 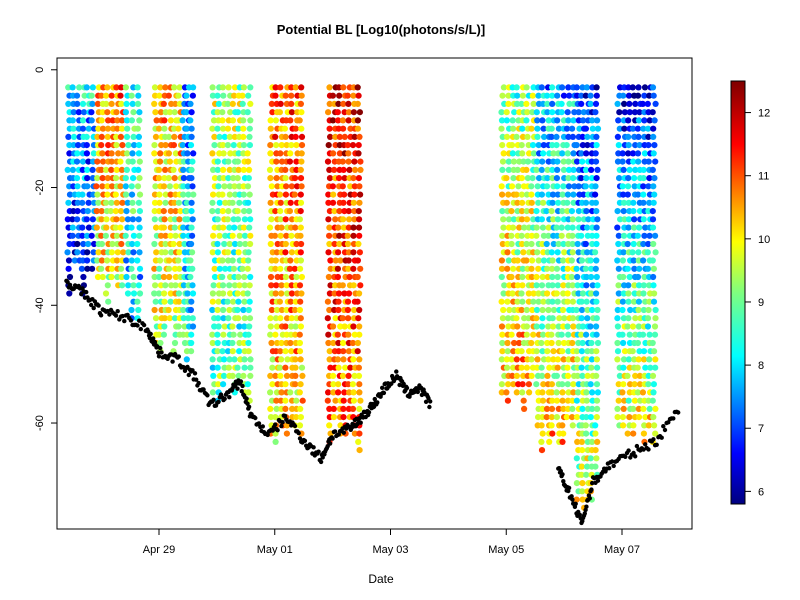 What do you see at coordinates (40, 305) in the screenshot?
I see `y-tick-label: -40` at bounding box center [40, 305].